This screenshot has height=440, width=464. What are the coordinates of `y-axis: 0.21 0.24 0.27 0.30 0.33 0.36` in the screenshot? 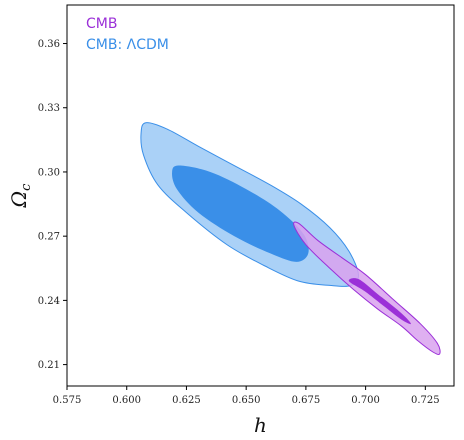 It's located at (52, 205).